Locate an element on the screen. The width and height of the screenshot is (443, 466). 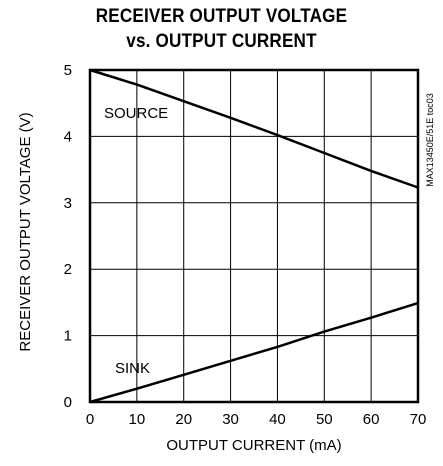
x-tick-label-5: 50 is located at coordinates (324, 419).